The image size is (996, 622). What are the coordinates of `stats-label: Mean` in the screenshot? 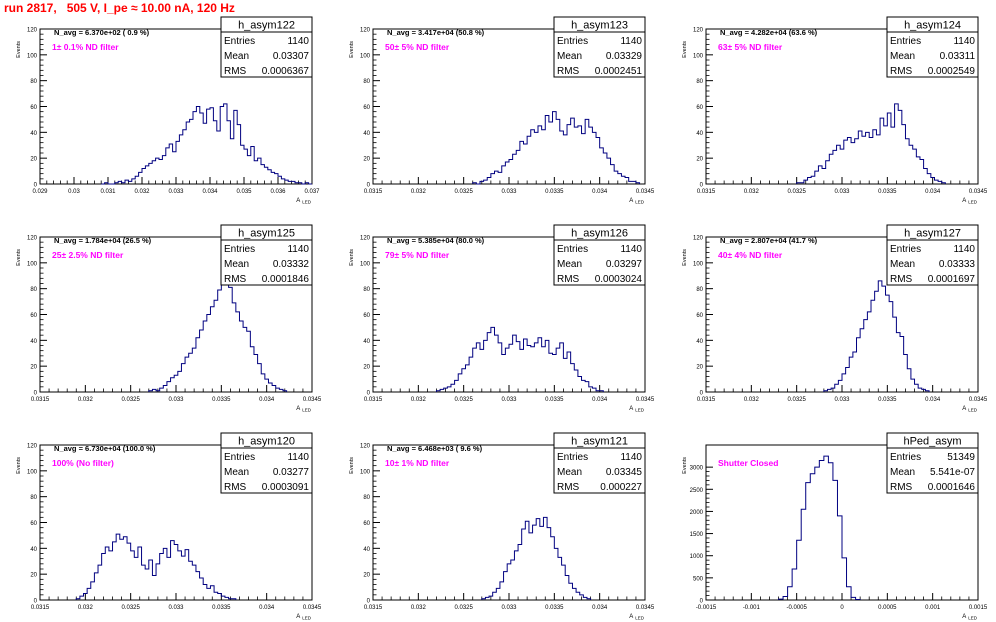 It's located at (236, 56).